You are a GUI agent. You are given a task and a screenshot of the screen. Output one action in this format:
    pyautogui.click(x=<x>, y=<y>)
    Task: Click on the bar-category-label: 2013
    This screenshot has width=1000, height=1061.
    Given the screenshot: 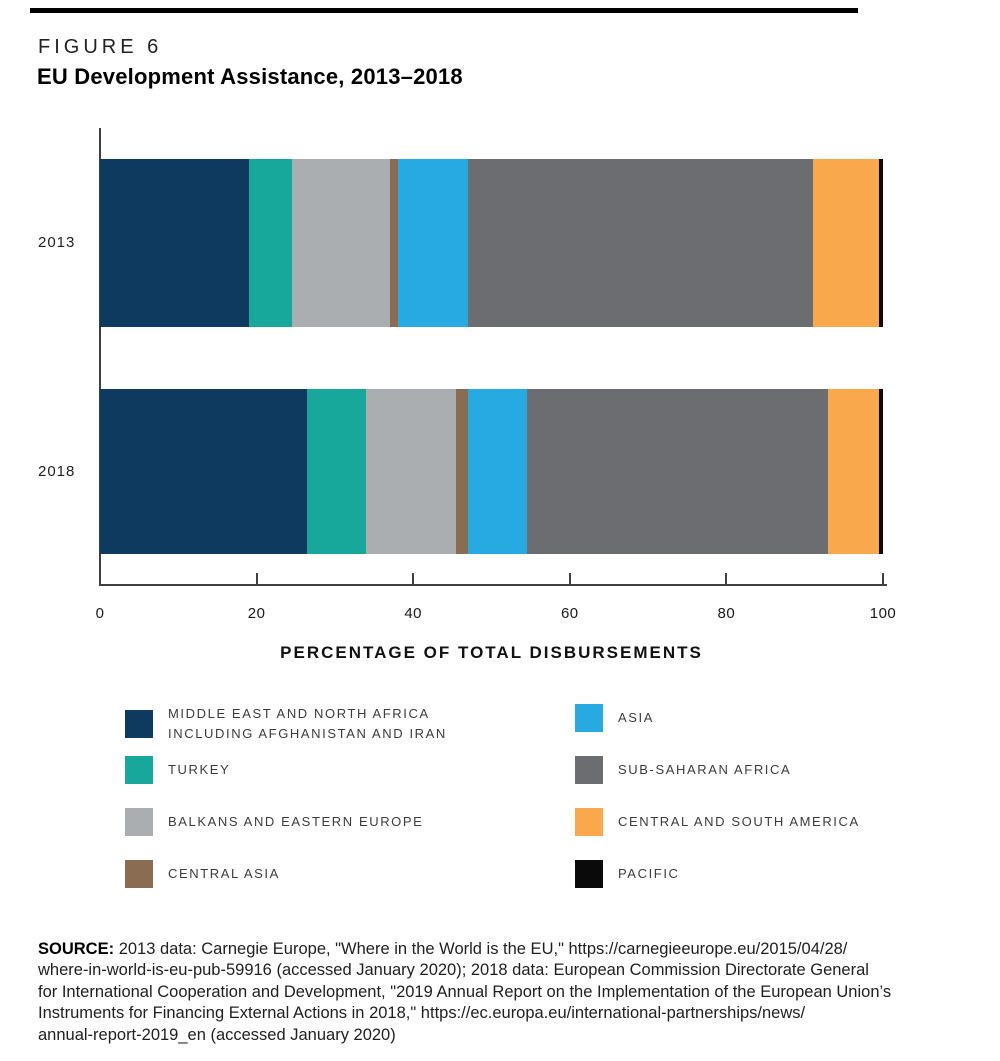 What is the action you would take?
    pyautogui.click(x=57, y=242)
    